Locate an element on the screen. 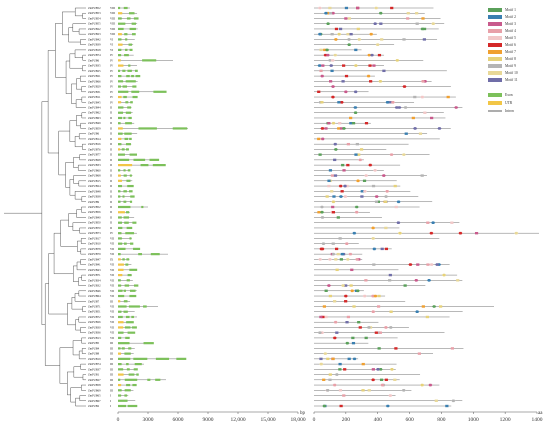 The width and height of the screenshot is (550, 429). gene-name: ZmPUB70 is located at coordinates (94, 228).